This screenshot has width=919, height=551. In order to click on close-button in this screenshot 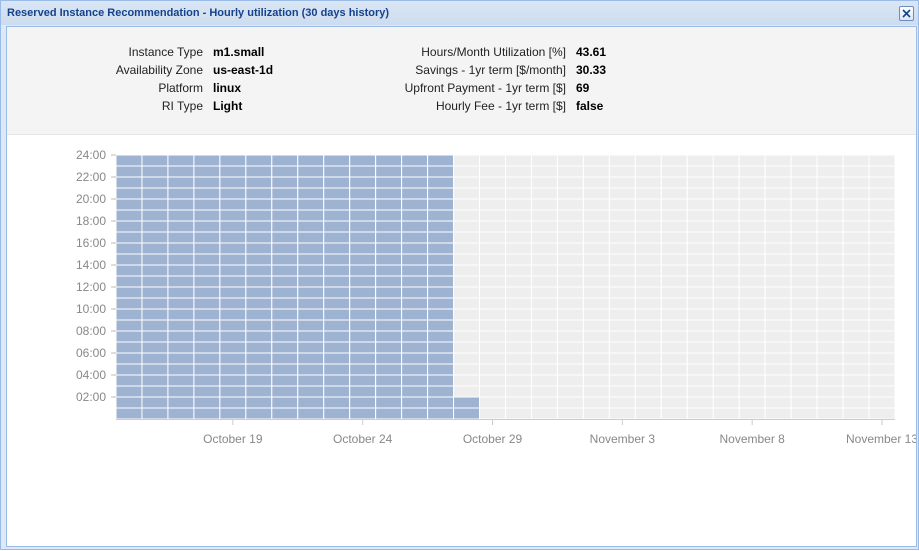, I will do `click(906, 13)`.